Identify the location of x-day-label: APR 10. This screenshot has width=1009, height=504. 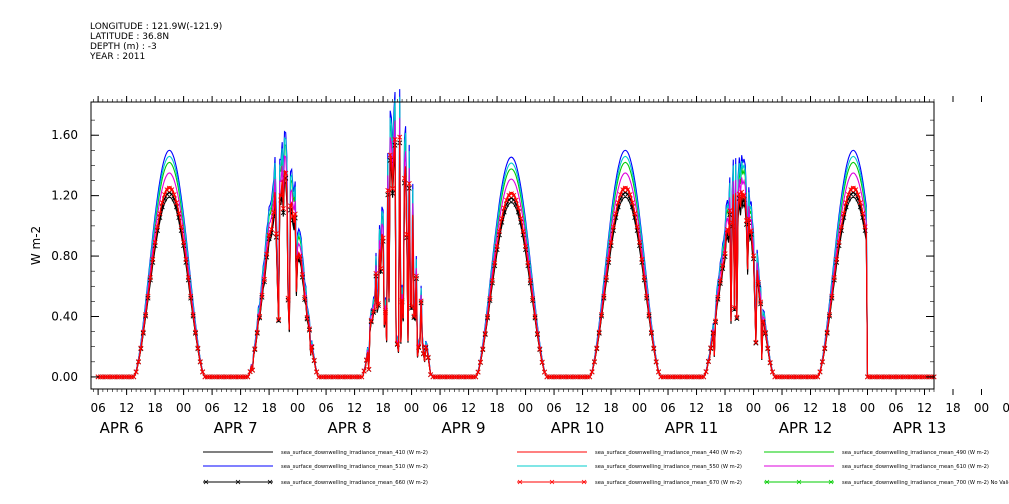
(578, 428).